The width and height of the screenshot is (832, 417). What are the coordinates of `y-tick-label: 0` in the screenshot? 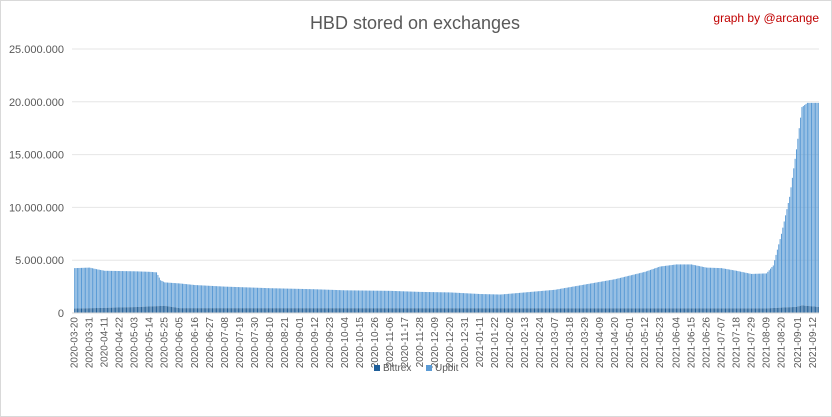 It's located at (61, 314).